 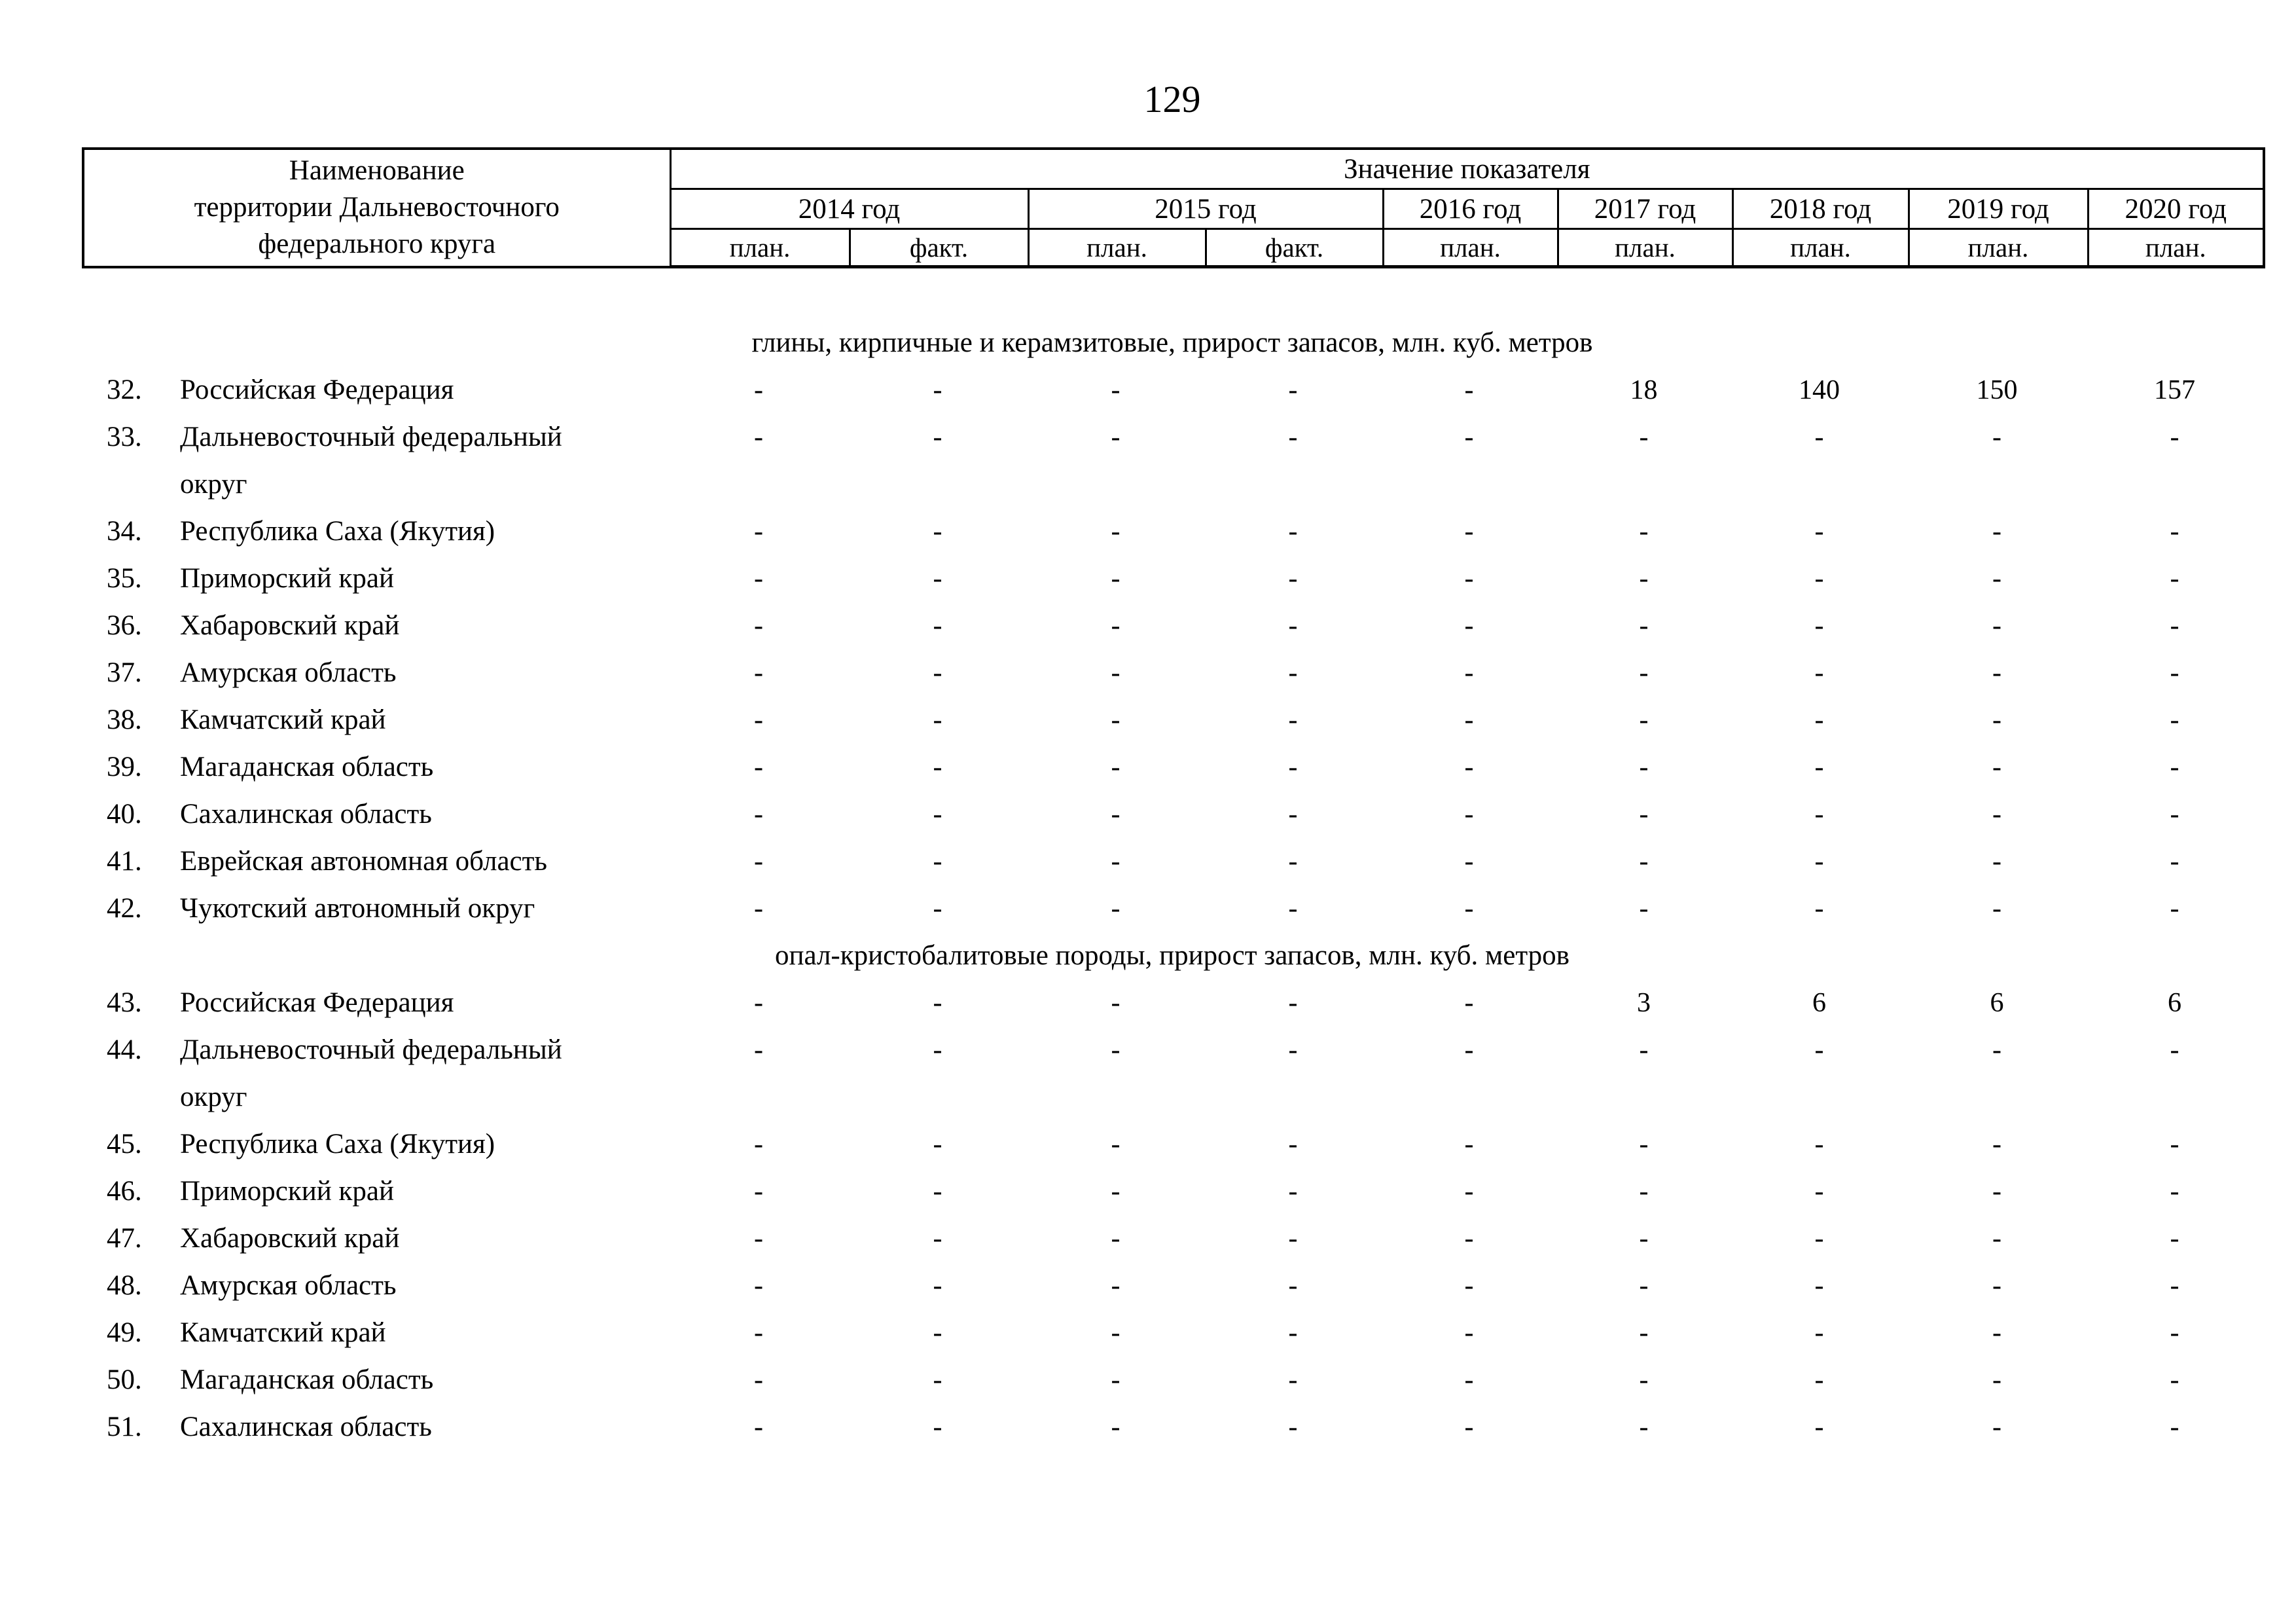 I want to click on row-number: 36., so click(x=124, y=625).